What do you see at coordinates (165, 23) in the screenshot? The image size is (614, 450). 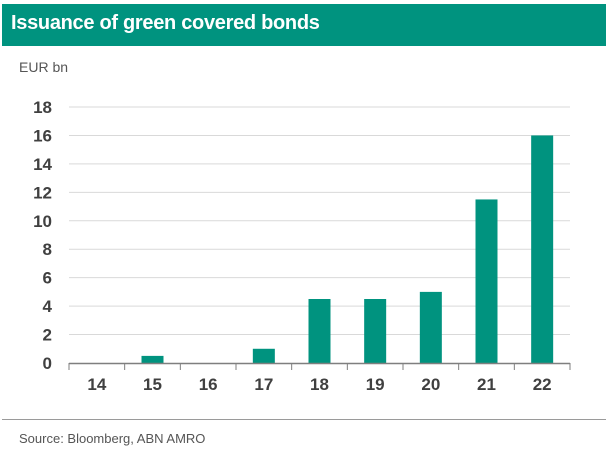 I see `chart-title: Issuance of green covered bonds` at bounding box center [165, 23].